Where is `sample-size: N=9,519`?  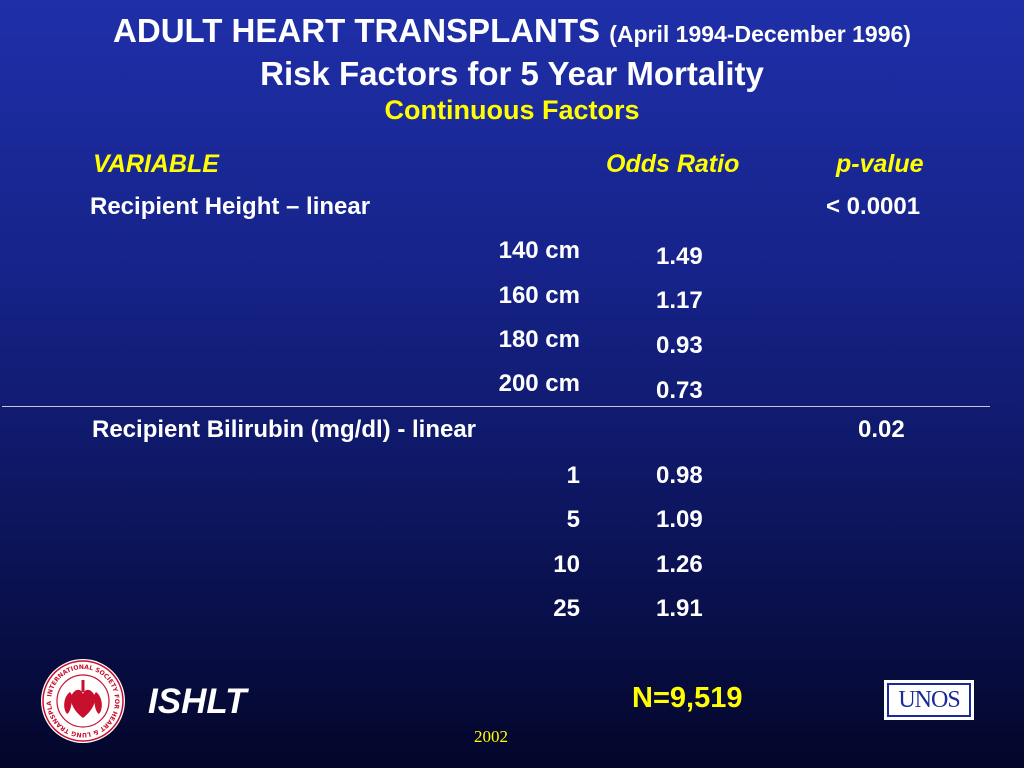 sample-size: N=9,519 is located at coordinates (687, 698).